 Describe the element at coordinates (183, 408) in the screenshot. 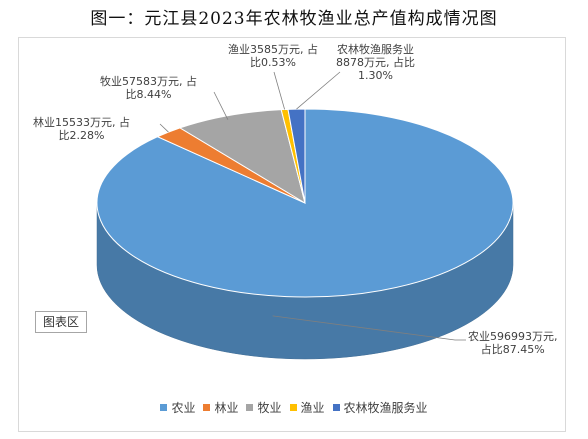

I see `legend-label-0: 农业` at that location.